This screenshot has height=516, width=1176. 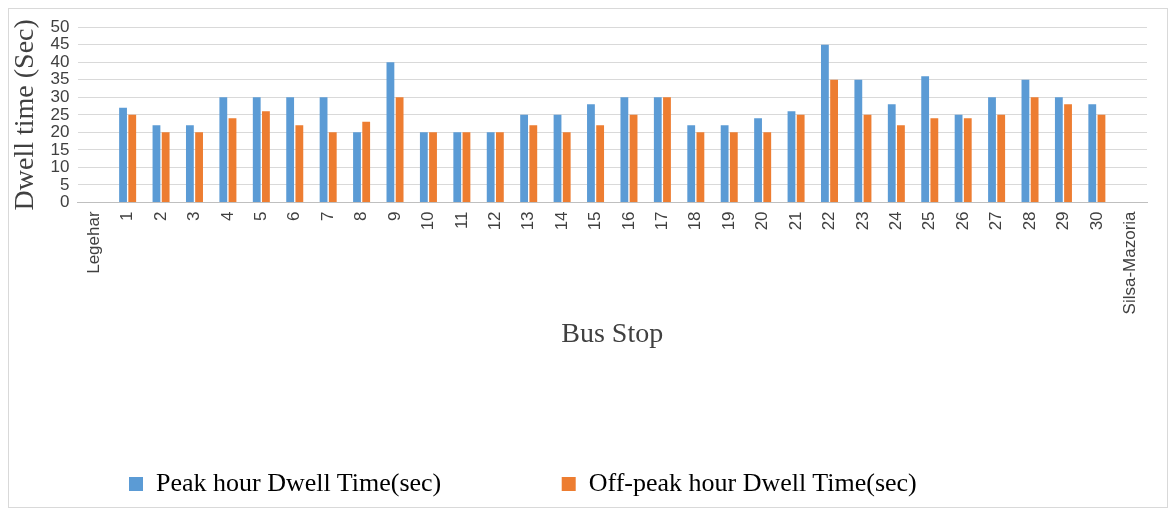 What do you see at coordinates (1063, 221) in the screenshot?
I see `x-tick-label: 29` at bounding box center [1063, 221].